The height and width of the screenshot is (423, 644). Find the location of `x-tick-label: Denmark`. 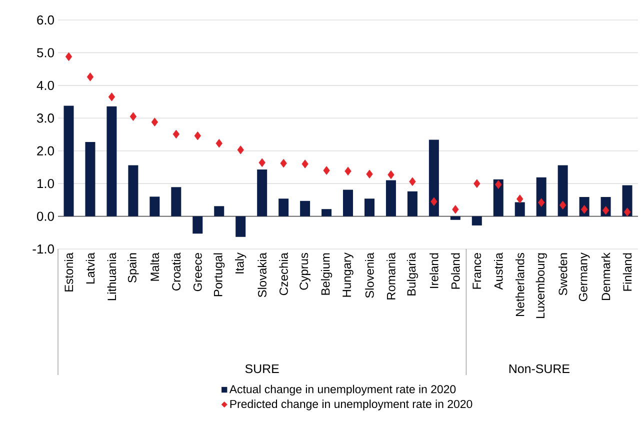

x-tick-label: Denmark is located at coordinates (605, 276).